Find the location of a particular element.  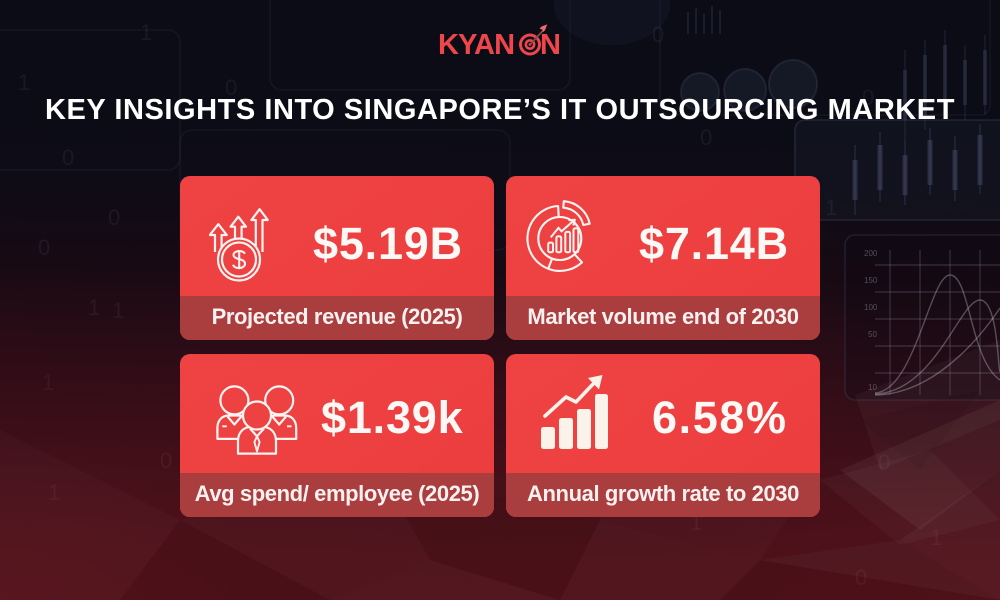

svg-text: 10 is located at coordinates (872, 387).